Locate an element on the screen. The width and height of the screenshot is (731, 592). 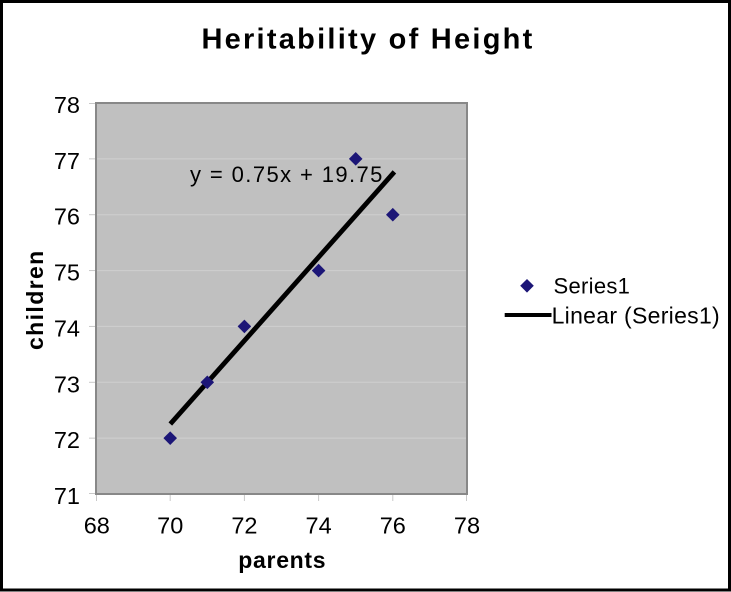
svg-text: children is located at coordinates (35, 299).